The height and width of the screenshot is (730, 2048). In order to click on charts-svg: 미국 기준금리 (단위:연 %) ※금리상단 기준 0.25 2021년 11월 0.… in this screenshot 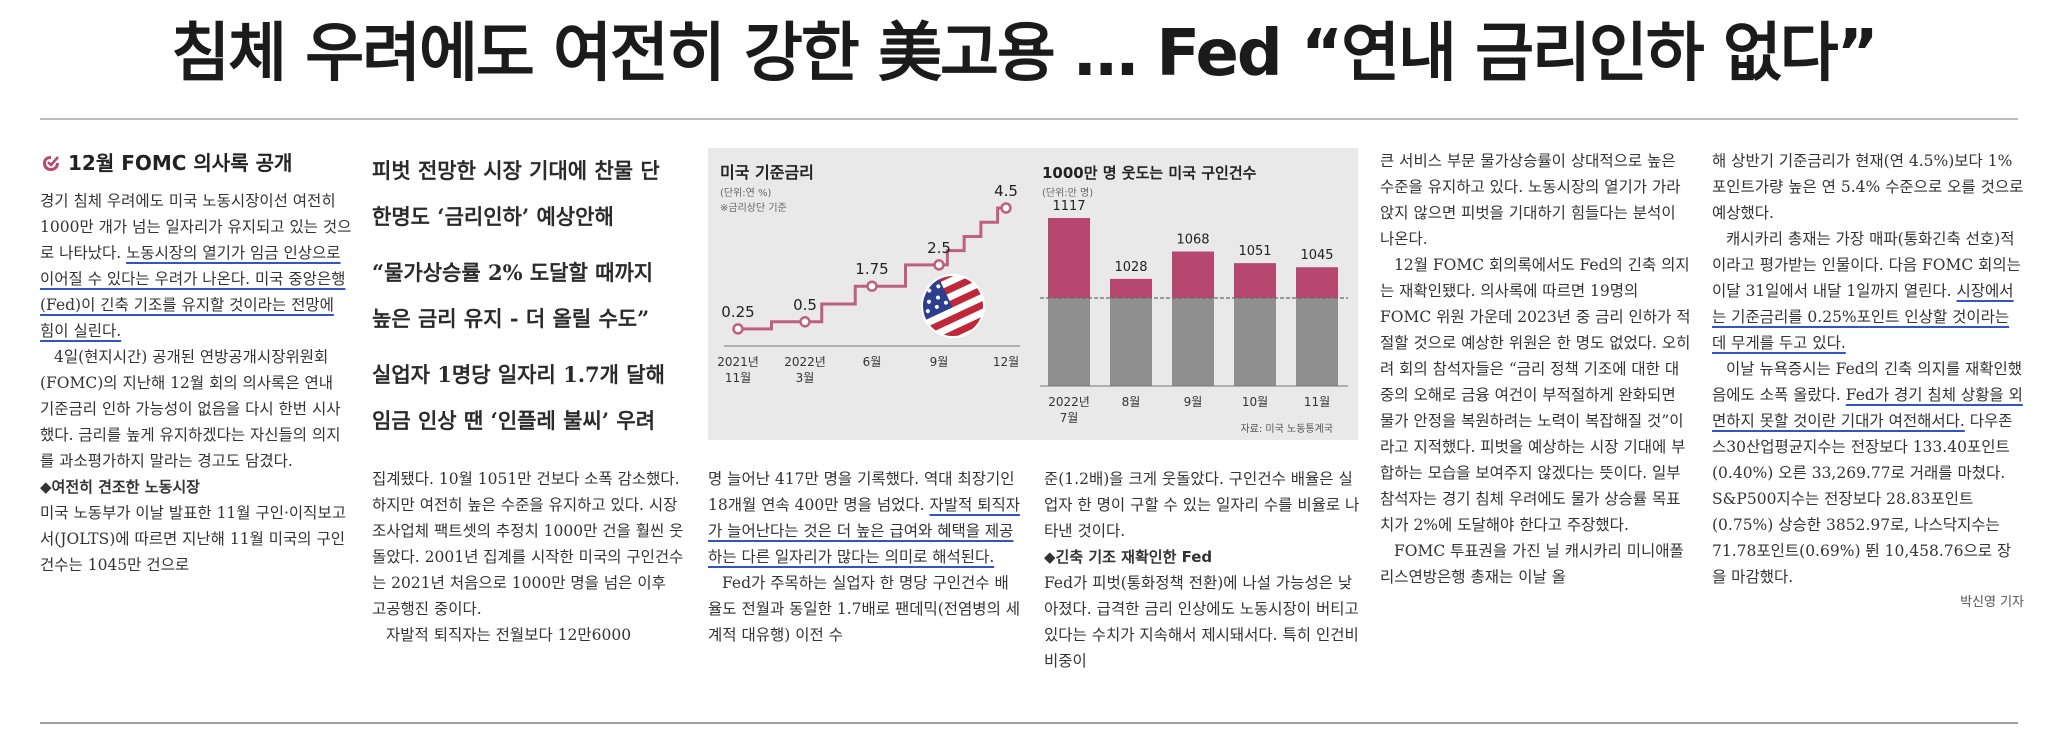, I will do `click(1032, 299)`.